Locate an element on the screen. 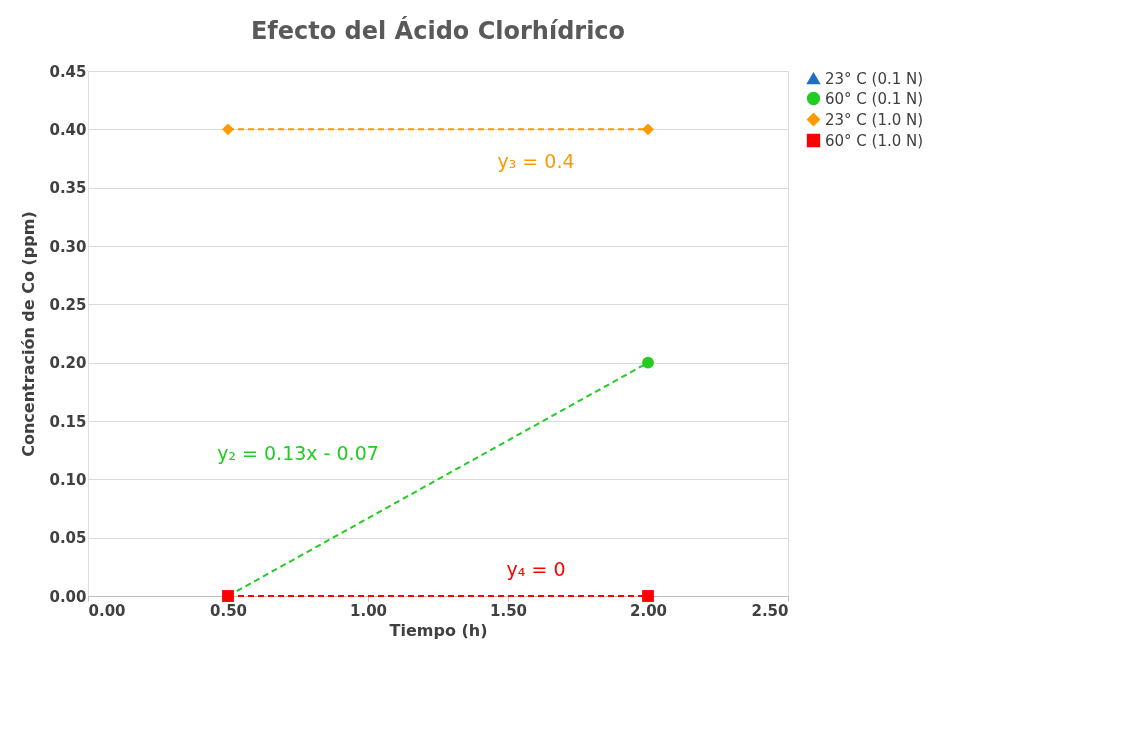  x-tick-label: 1.00 is located at coordinates (368, 610).